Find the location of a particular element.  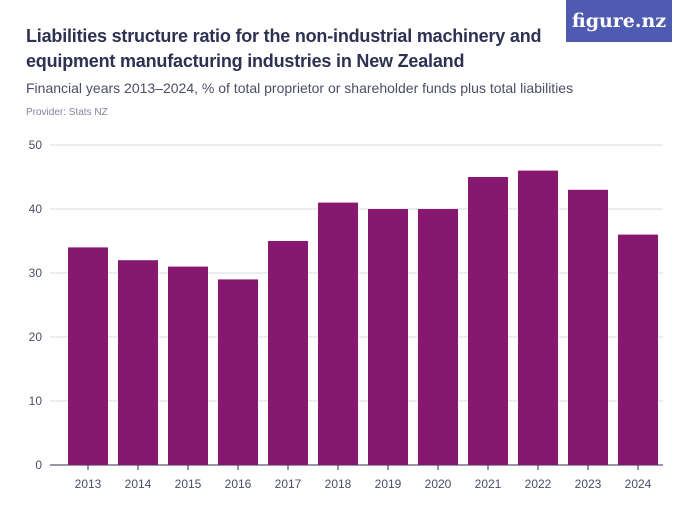

x-tick-label: 2019 is located at coordinates (388, 484).